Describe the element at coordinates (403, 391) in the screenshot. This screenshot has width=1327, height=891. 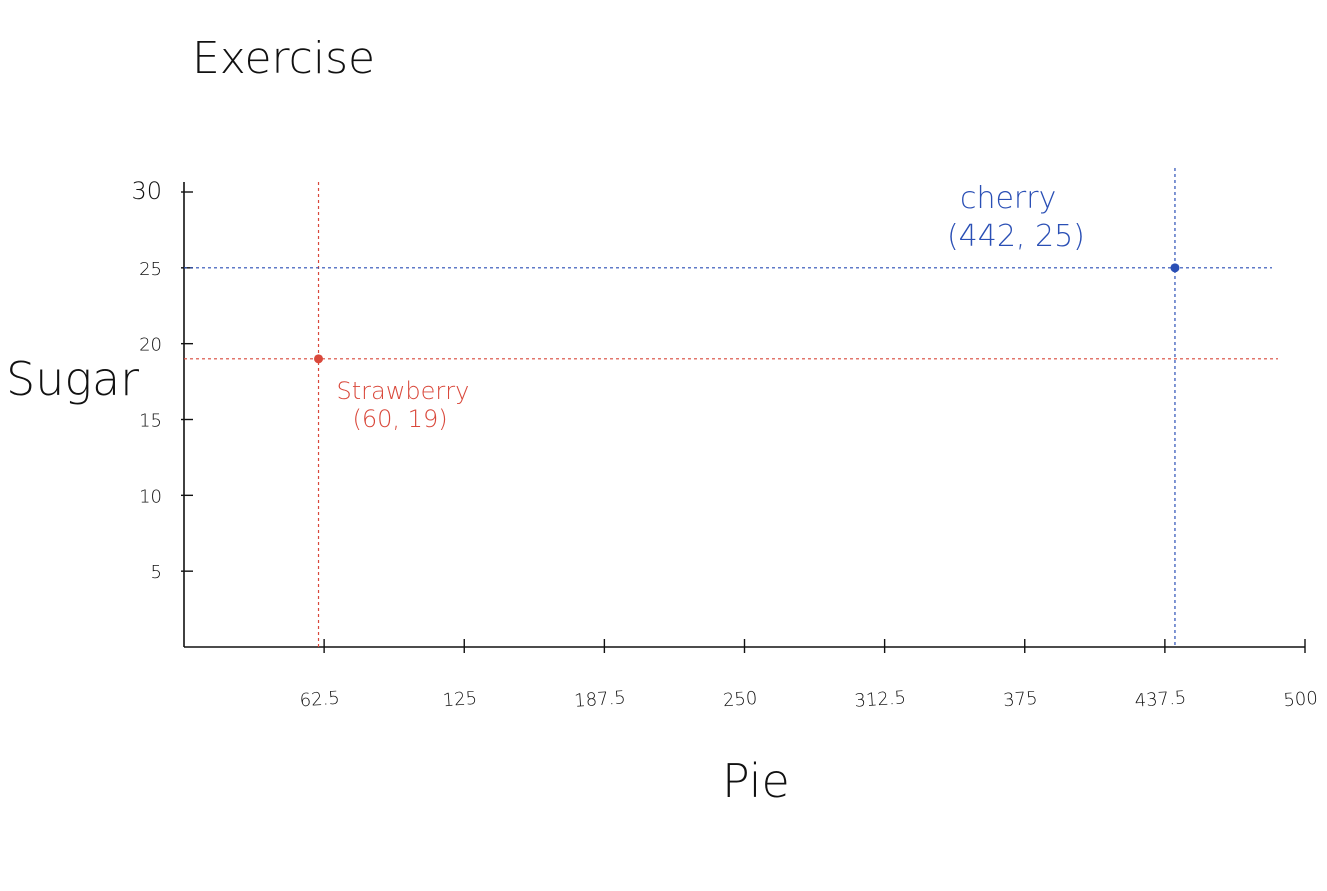
I see `point-name-label: Strawberry` at that location.